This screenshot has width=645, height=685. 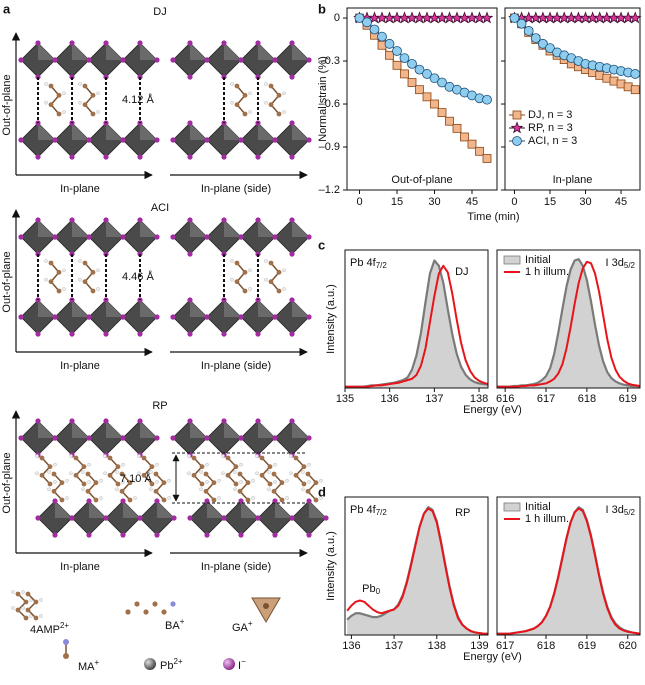 What do you see at coordinates (7, 104) in the screenshot?
I see `out-of-plane-label: Out-of-plane` at bounding box center [7, 104].